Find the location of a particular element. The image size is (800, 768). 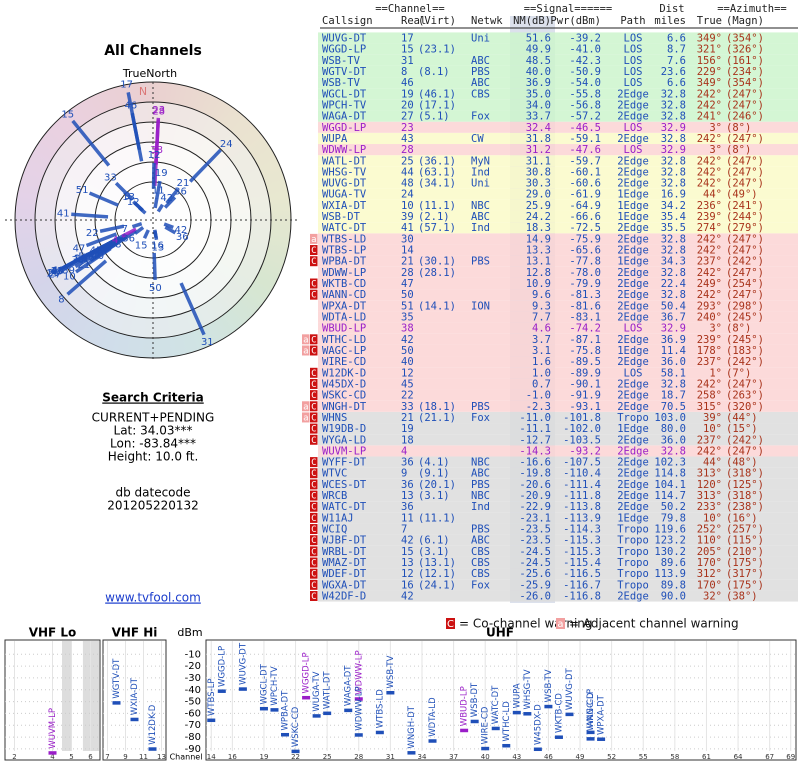

x-tick-label: 4 is located at coordinates (52, 757).